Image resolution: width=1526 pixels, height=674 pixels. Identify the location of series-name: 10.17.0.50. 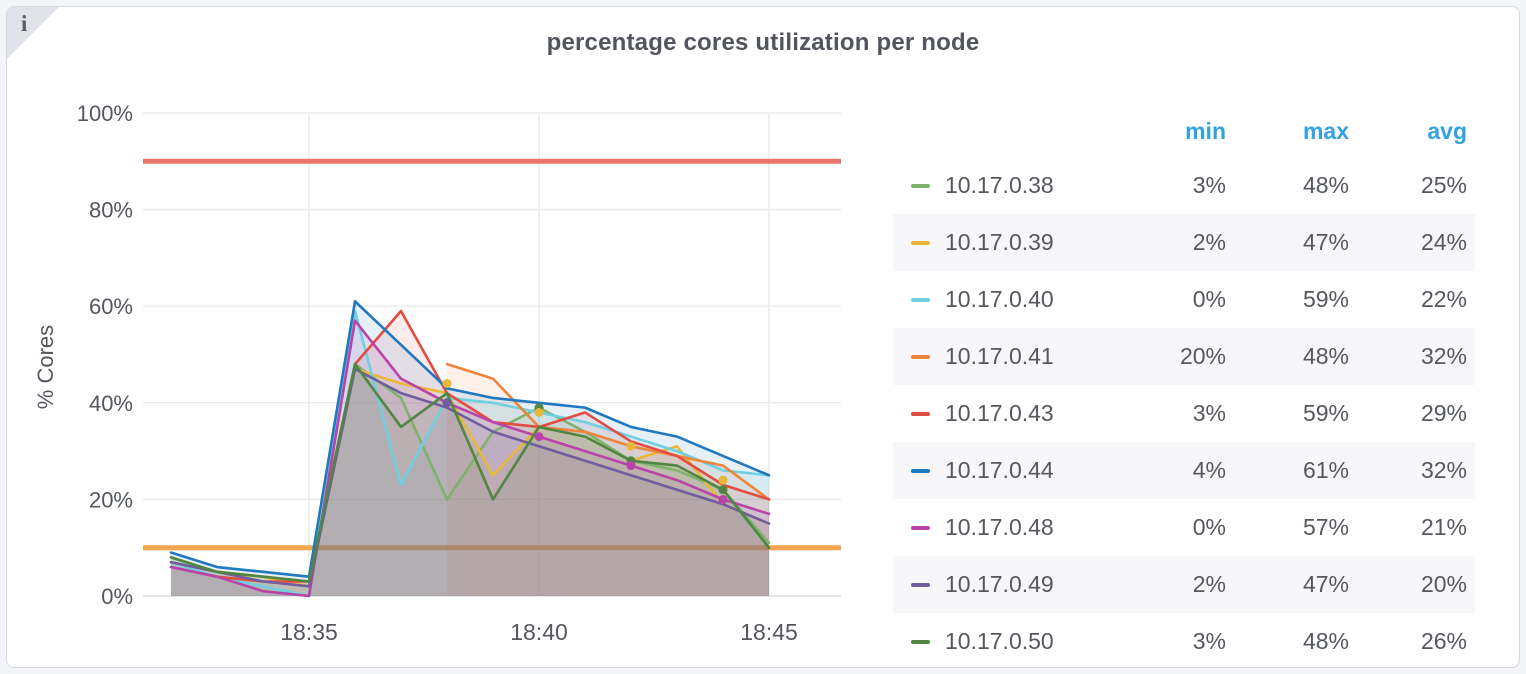
(999, 641).